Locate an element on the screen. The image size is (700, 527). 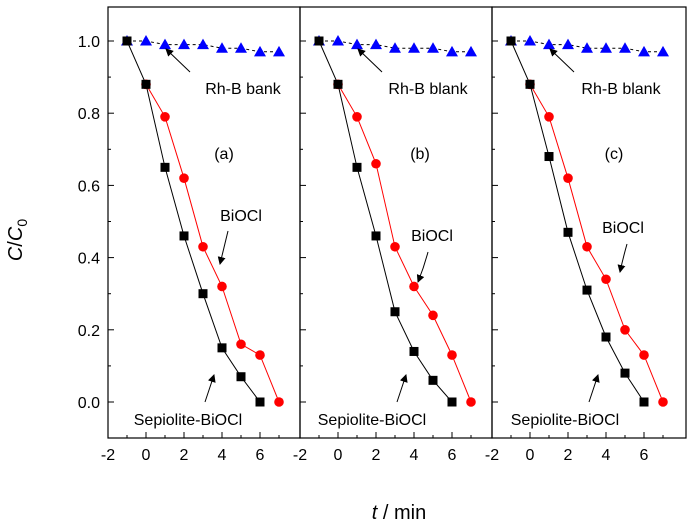
svg-text: t / min is located at coordinates (399, 513).